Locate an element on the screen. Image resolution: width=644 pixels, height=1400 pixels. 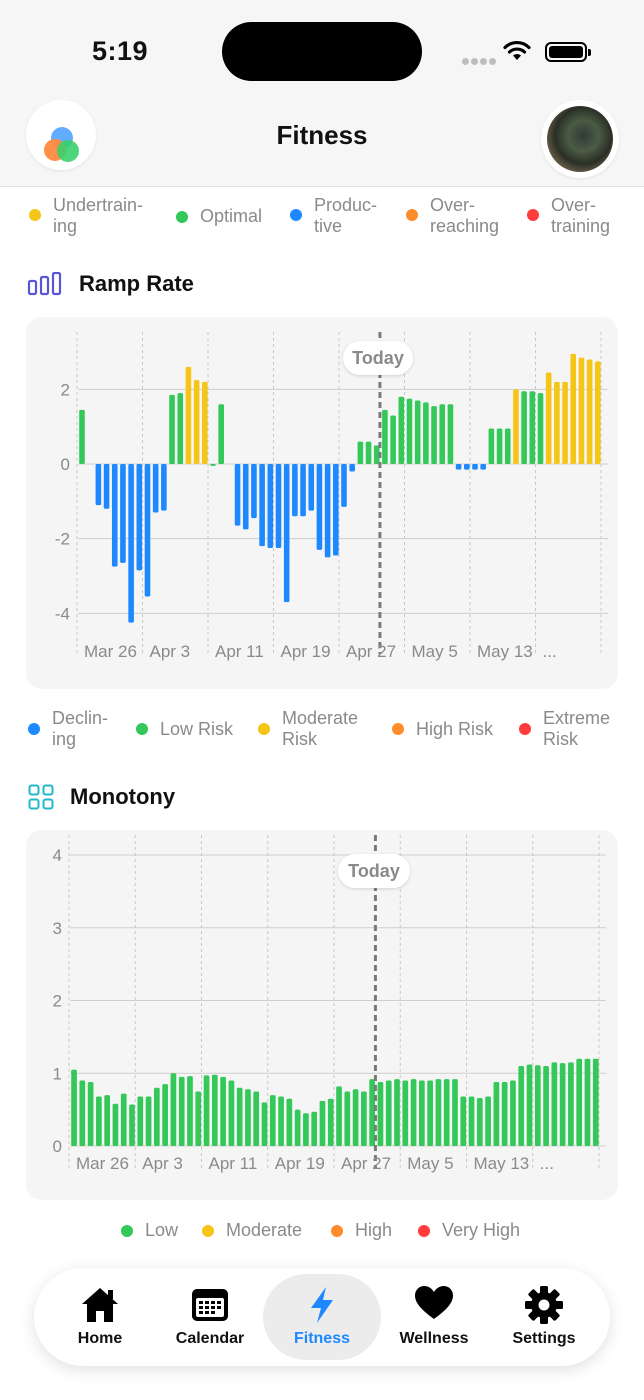
nav-bar: Fitness is located at coordinates (322, 138).